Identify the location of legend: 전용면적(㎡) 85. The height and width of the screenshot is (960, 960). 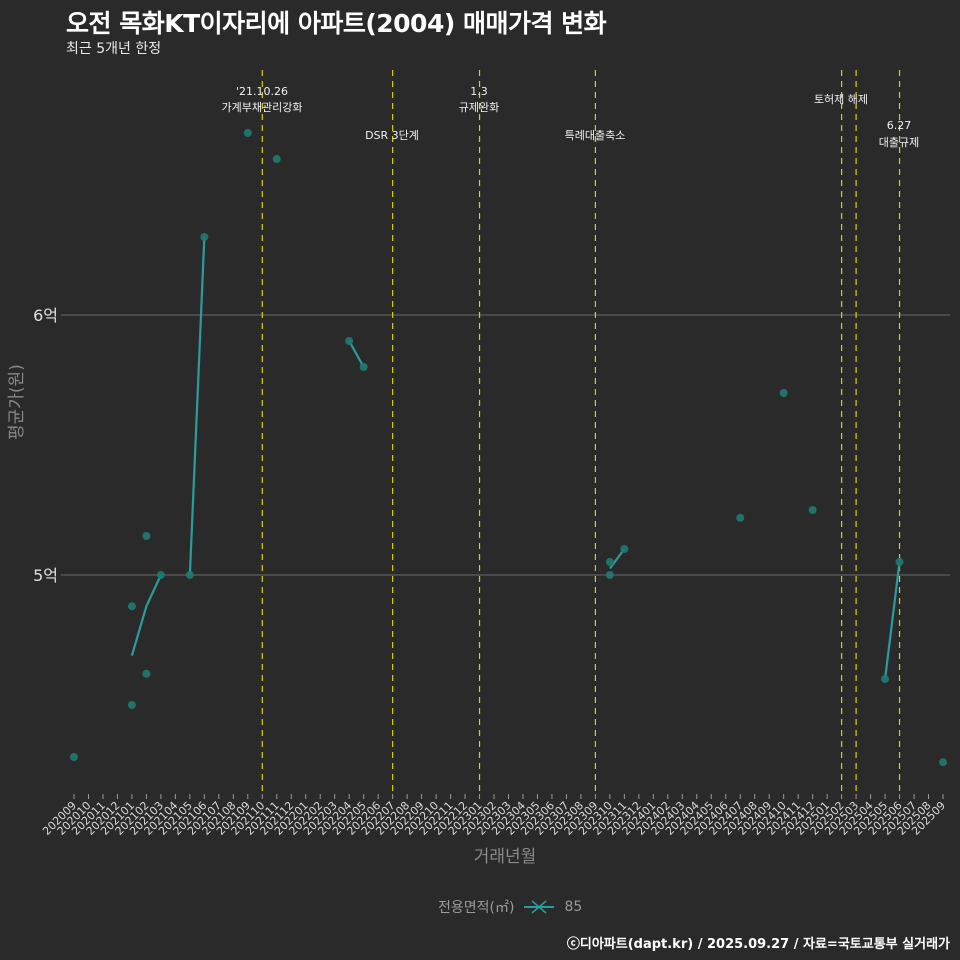
(510, 907).